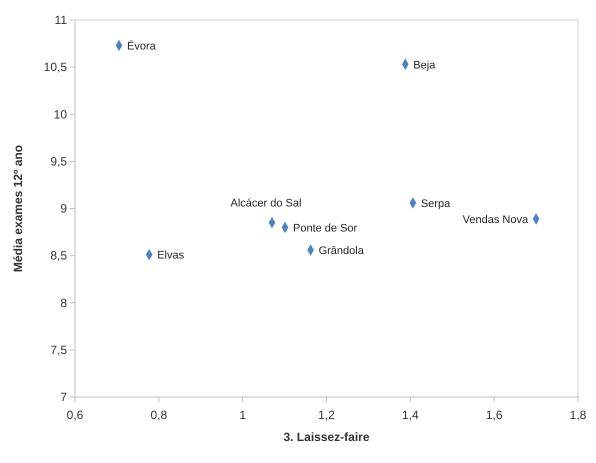 Image resolution: width=596 pixels, height=463 pixels. What do you see at coordinates (75, 415) in the screenshot?
I see `x-tick-label: 0,6` at bounding box center [75, 415].